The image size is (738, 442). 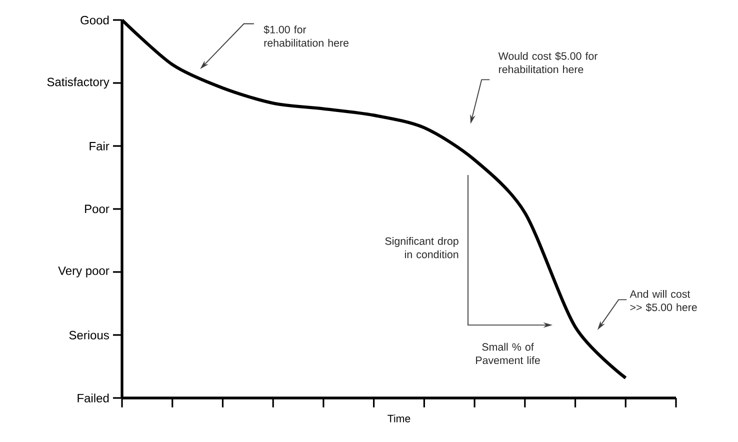 I want to click on text: Satisfactory, so click(x=78, y=83).